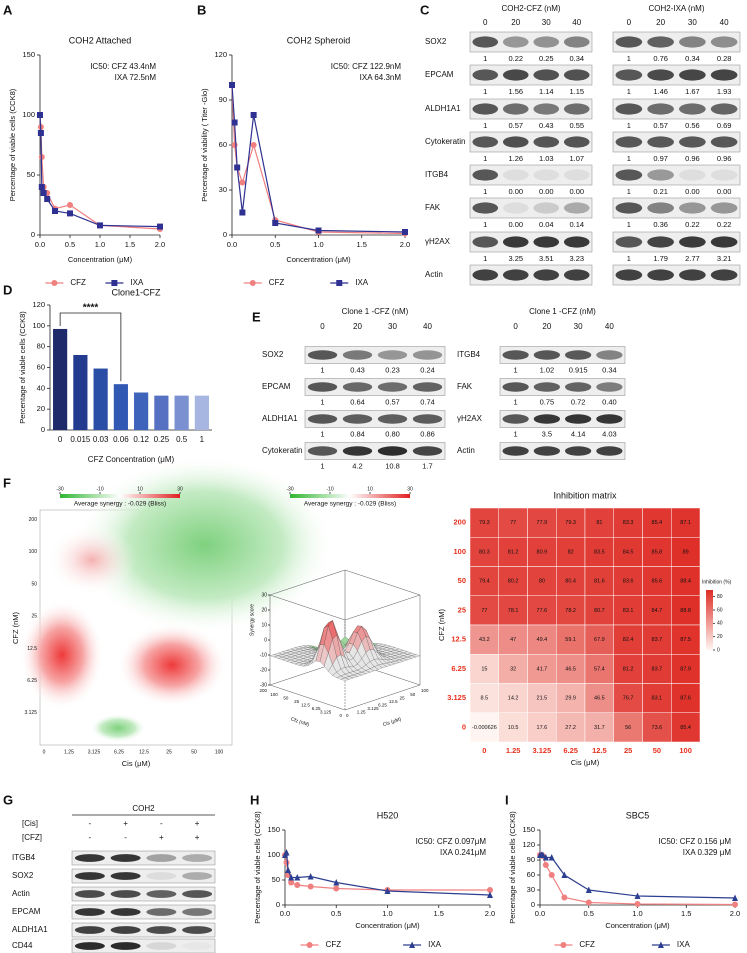 Image resolution: width=747 pixels, height=953 pixels. What do you see at coordinates (357, 369) in the screenshot?
I see `band-quantification: 0.43` at bounding box center [357, 369].